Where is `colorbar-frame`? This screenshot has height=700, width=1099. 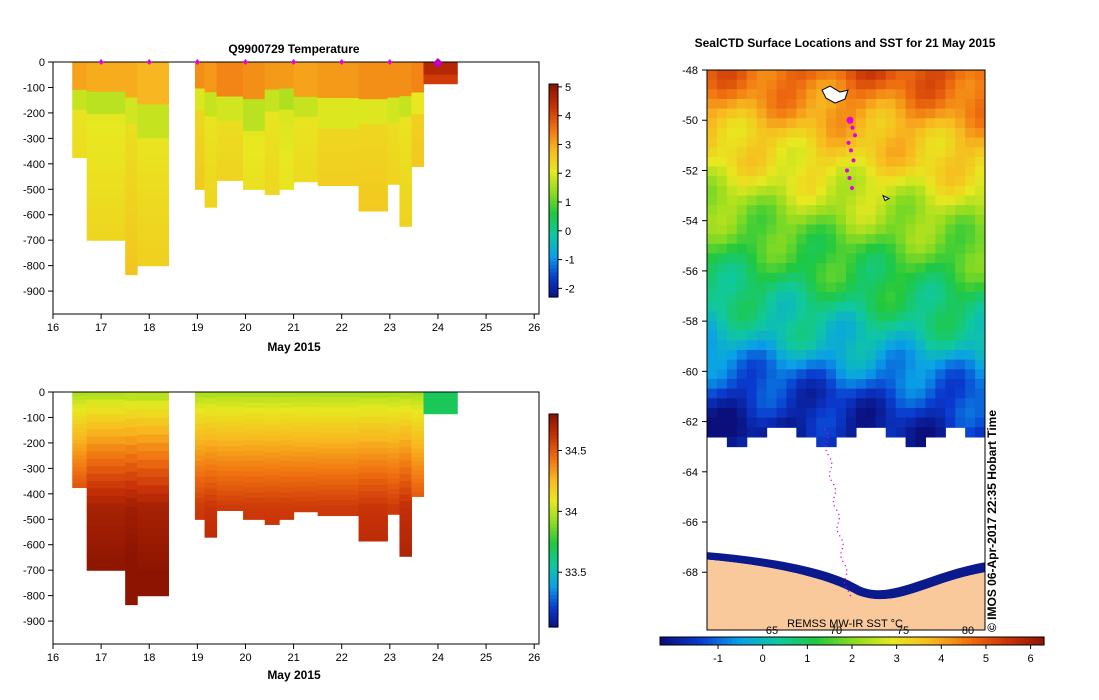 colorbar-frame is located at coordinates (553, 520).